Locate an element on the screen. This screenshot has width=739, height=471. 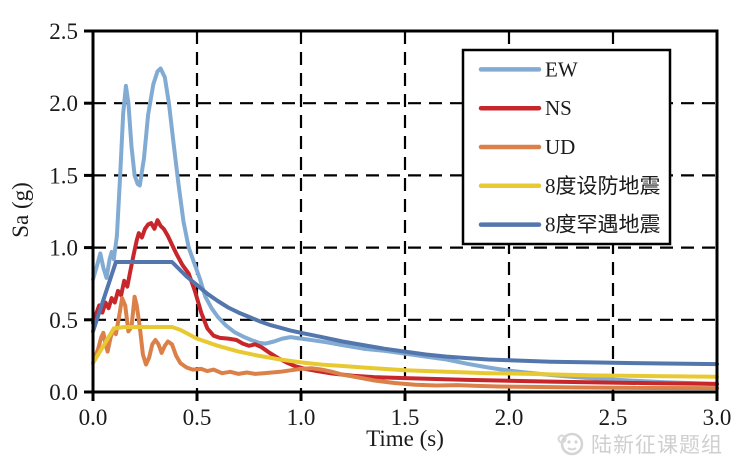
y-tick-label: 1.0 is located at coordinates (63, 248).